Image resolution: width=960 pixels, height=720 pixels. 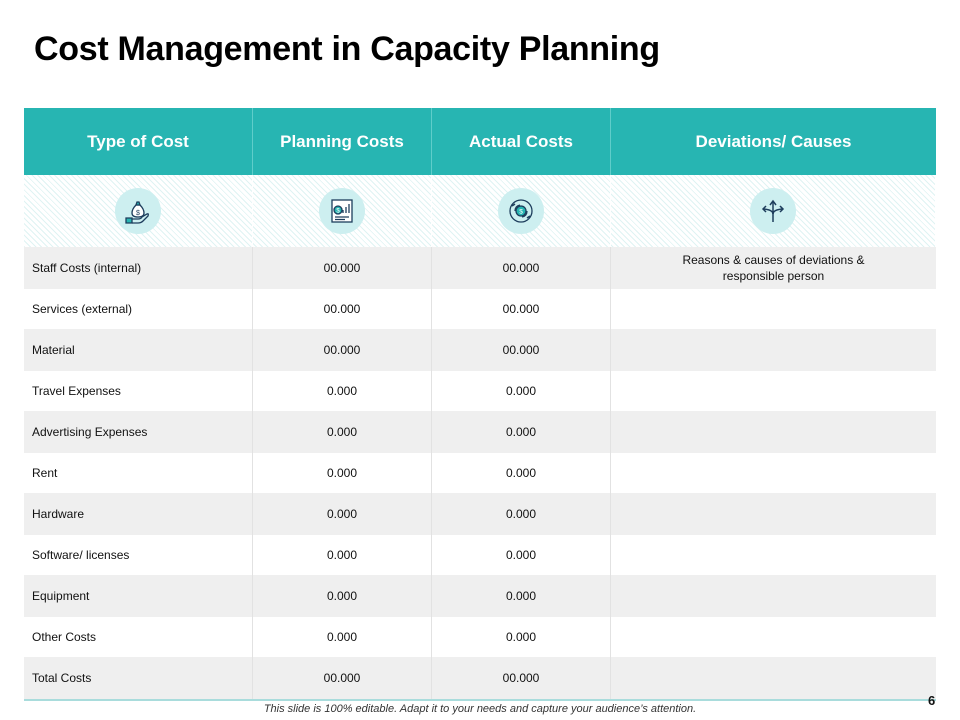 I want to click on table-row: Rent 0.000 0.000, so click(x=480, y=473).